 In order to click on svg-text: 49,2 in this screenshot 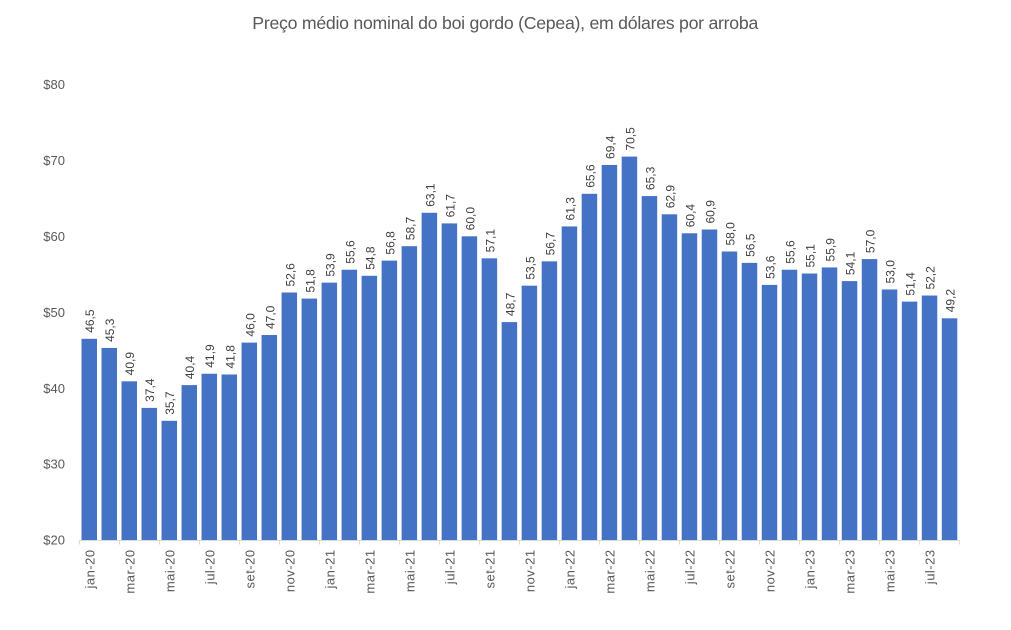, I will do `click(951, 301)`.